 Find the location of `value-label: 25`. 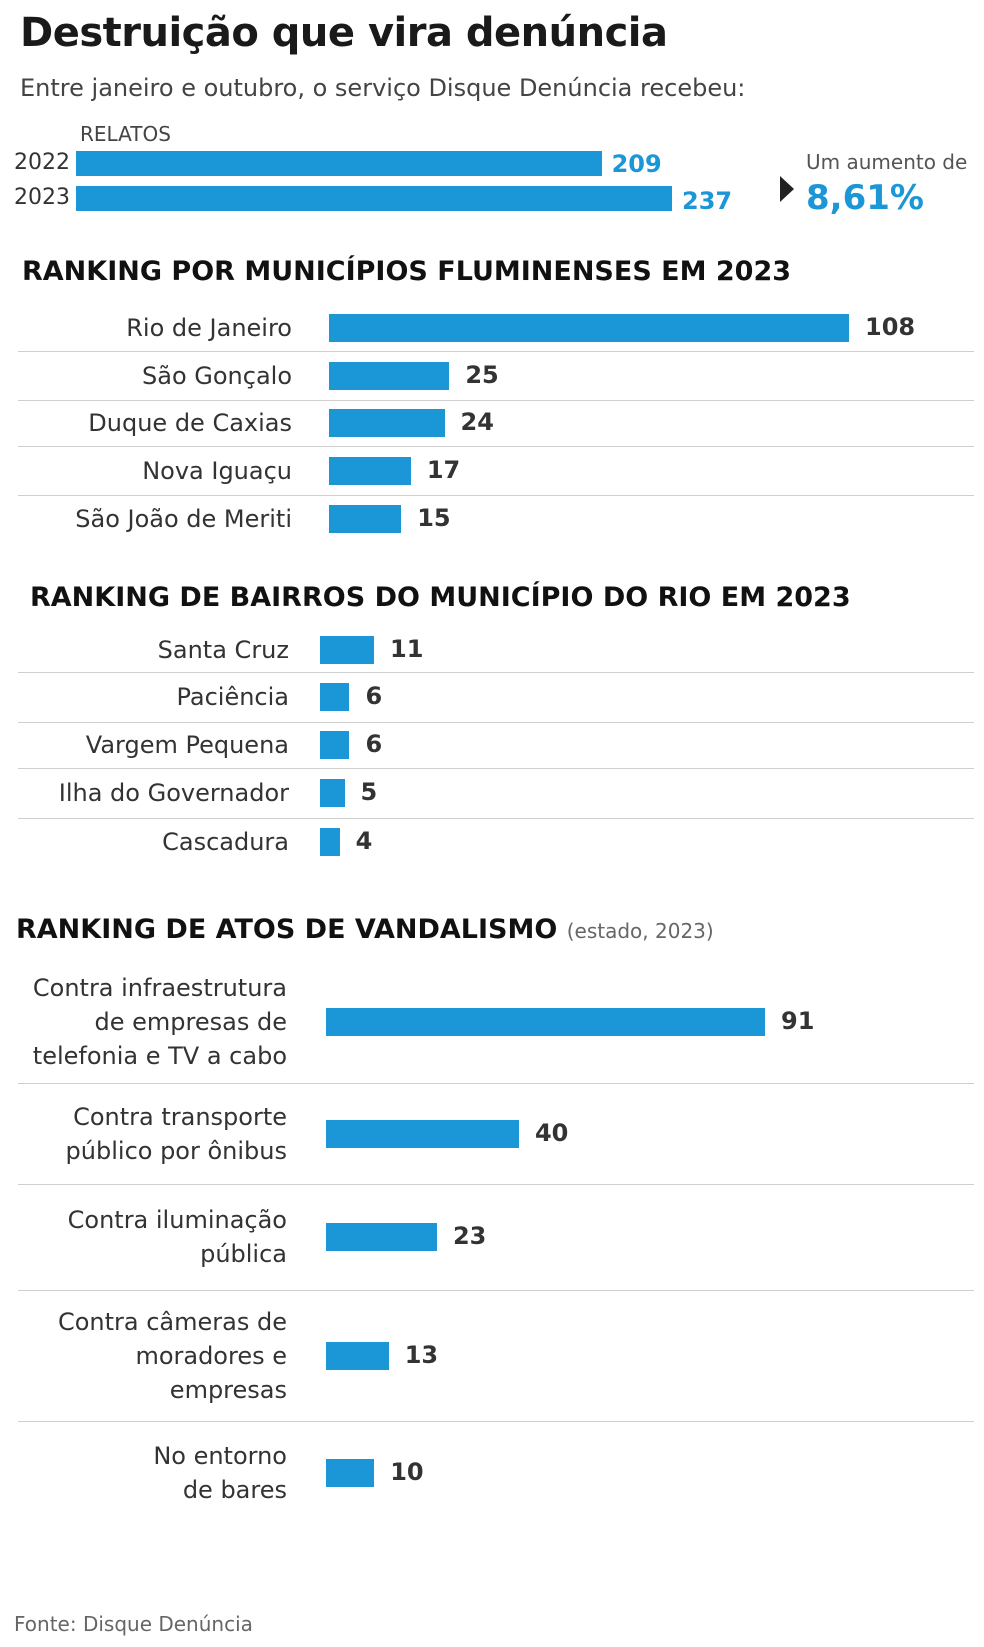

value-label: 25 is located at coordinates (482, 374).